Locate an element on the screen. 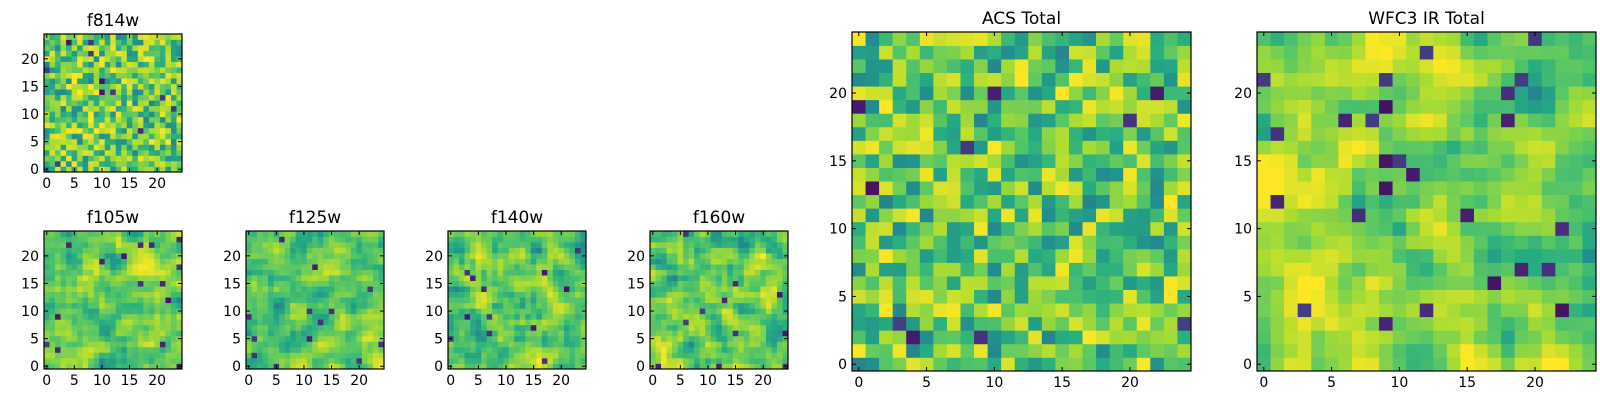 This screenshot has height=400, width=1600. axes-frame is located at coordinates (315, 300).